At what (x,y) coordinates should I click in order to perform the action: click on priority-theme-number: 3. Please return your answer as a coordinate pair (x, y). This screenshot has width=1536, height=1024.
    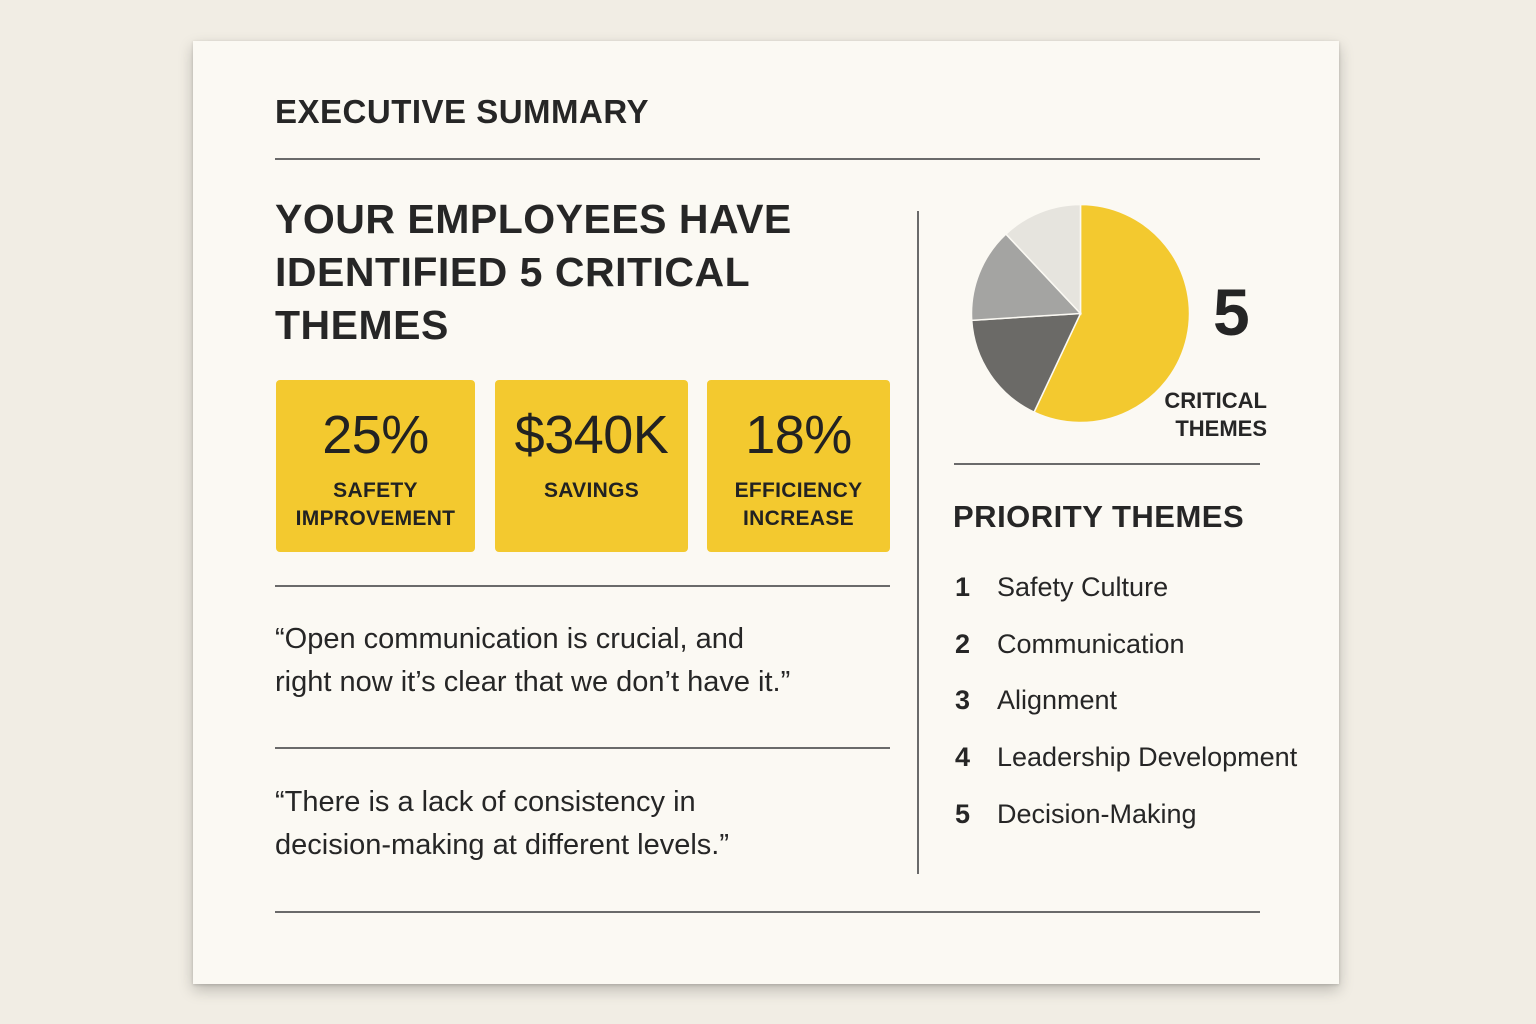
    Looking at the image, I should click on (963, 700).